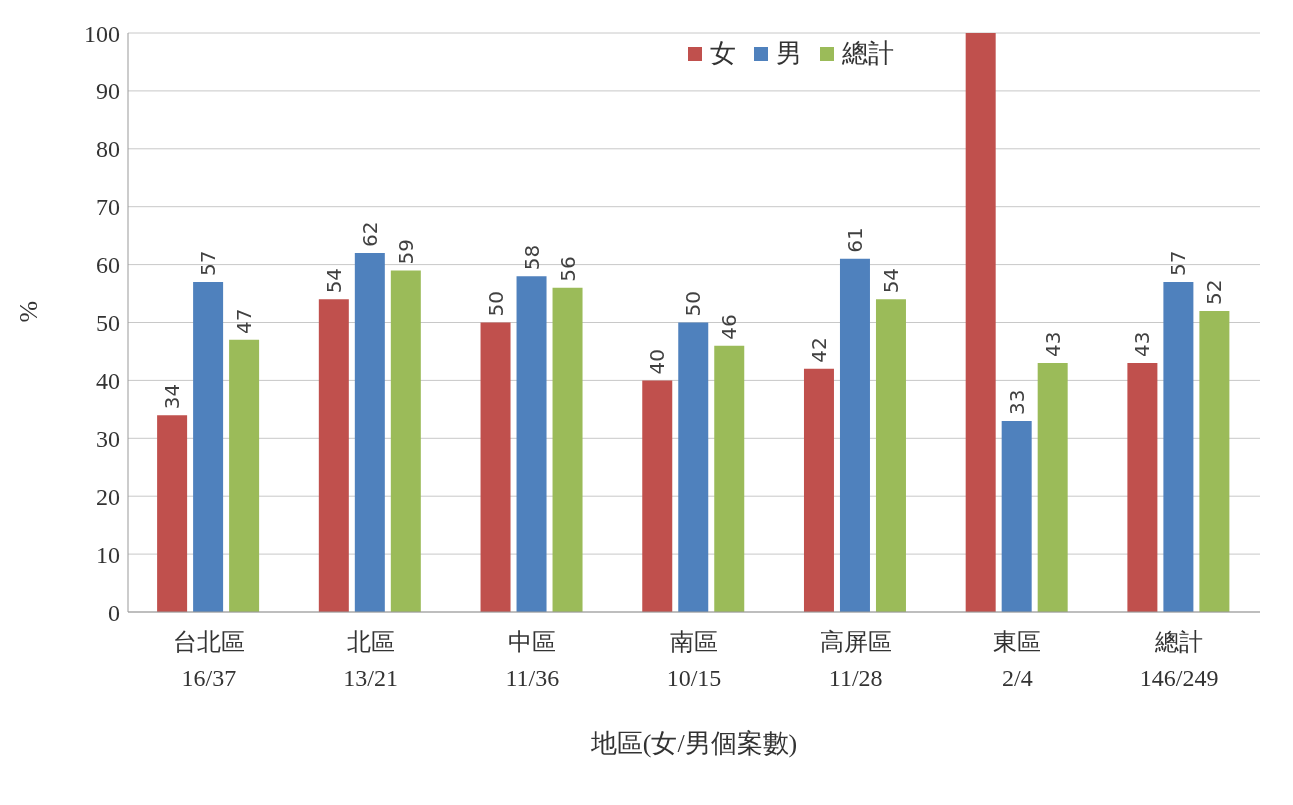  I want to click on y-tick-label: 10, so click(108, 554).